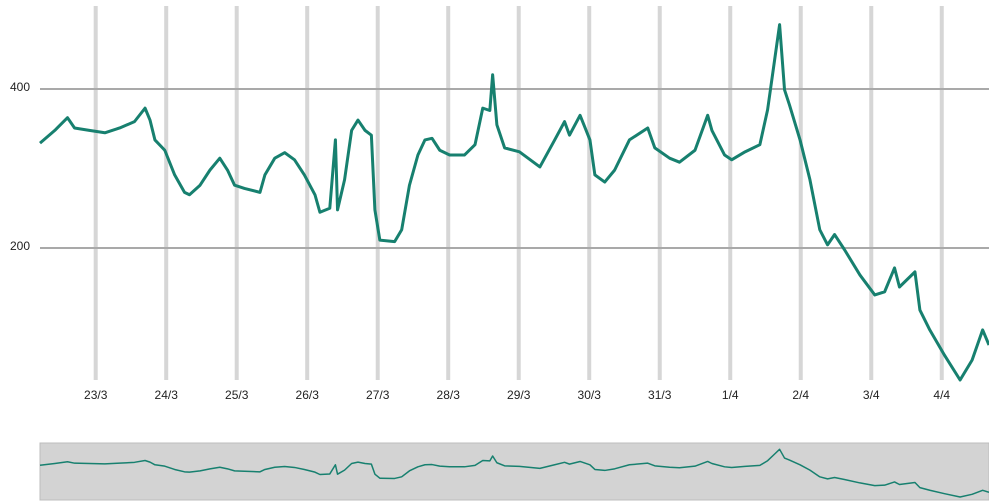  I want to click on x-tick-label: 25/3, so click(237, 395).